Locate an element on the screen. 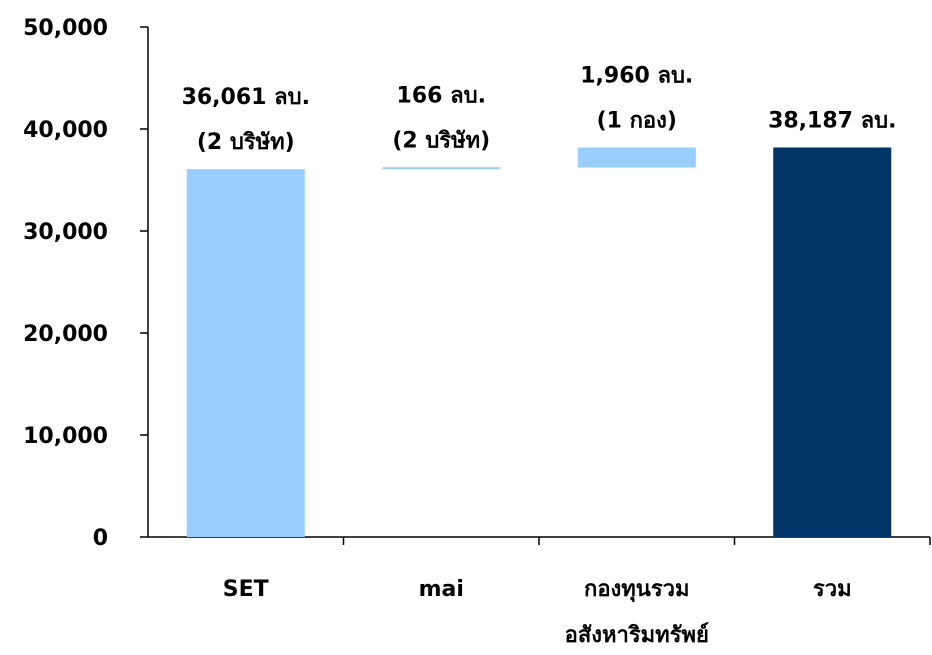  data-label: 166 ลบ. is located at coordinates (441, 95).